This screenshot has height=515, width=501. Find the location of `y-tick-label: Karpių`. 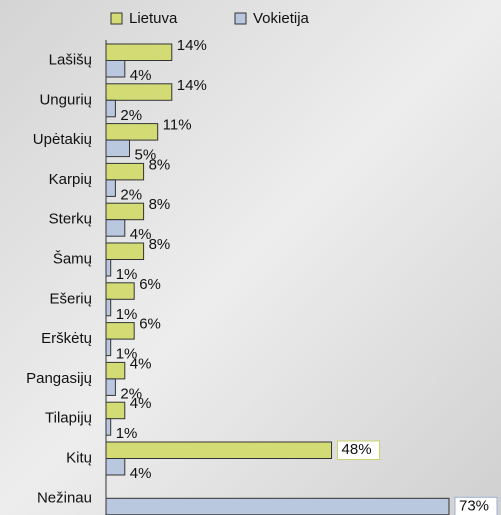

y-tick-label: Karpių is located at coordinates (70, 179).